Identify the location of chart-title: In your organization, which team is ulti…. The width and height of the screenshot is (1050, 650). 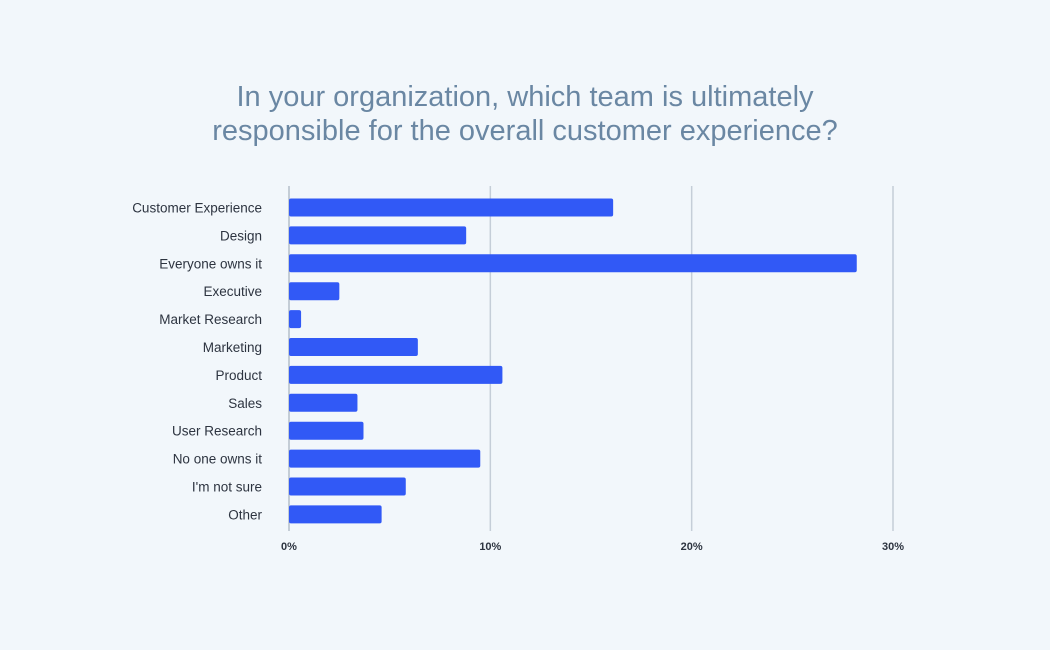
(525, 114).